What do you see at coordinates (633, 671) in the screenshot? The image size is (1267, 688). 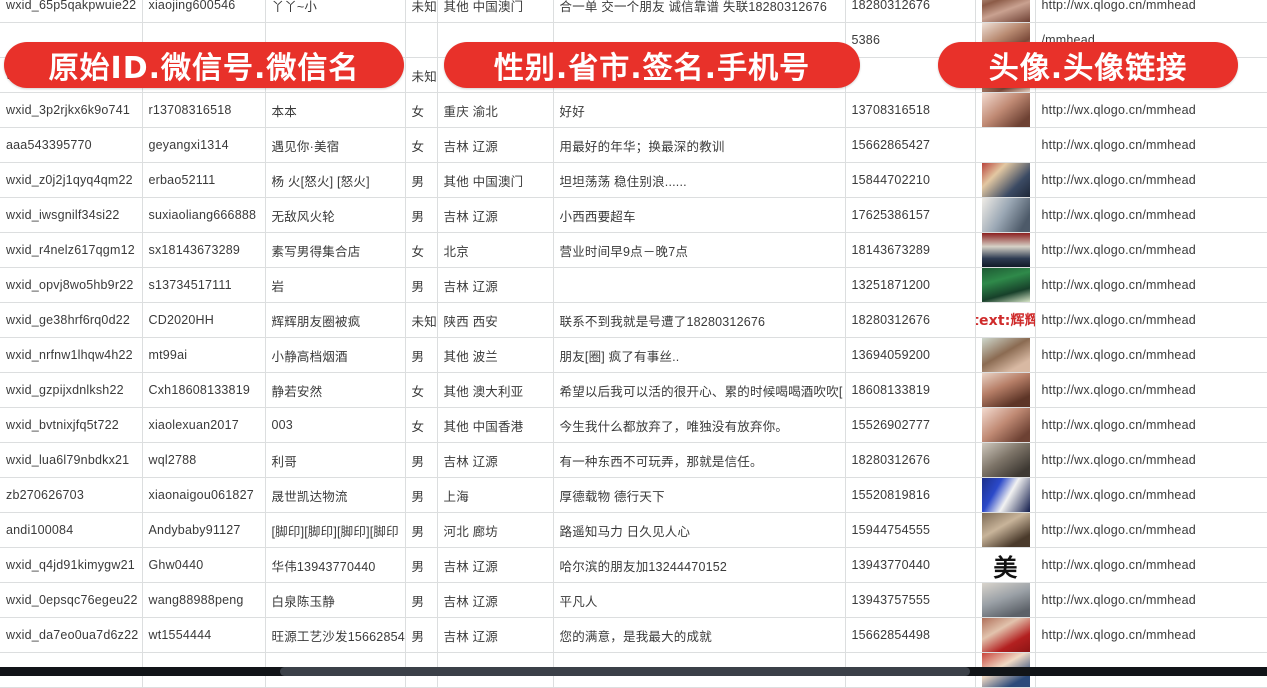 I see `horizontal-scrollbar` at bounding box center [633, 671].